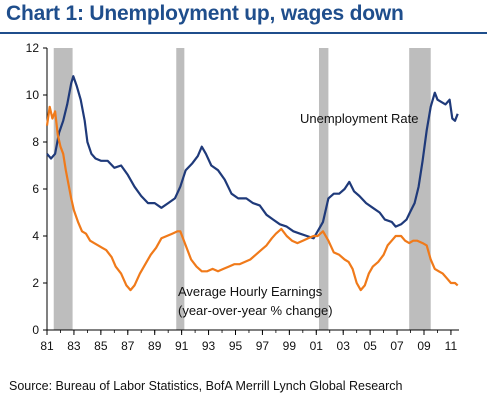 The height and width of the screenshot is (413, 487). What do you see at coordinates (128, 346) in the screenshot?
I see `x-tick-label: 87` at bounding box center [128, 346].